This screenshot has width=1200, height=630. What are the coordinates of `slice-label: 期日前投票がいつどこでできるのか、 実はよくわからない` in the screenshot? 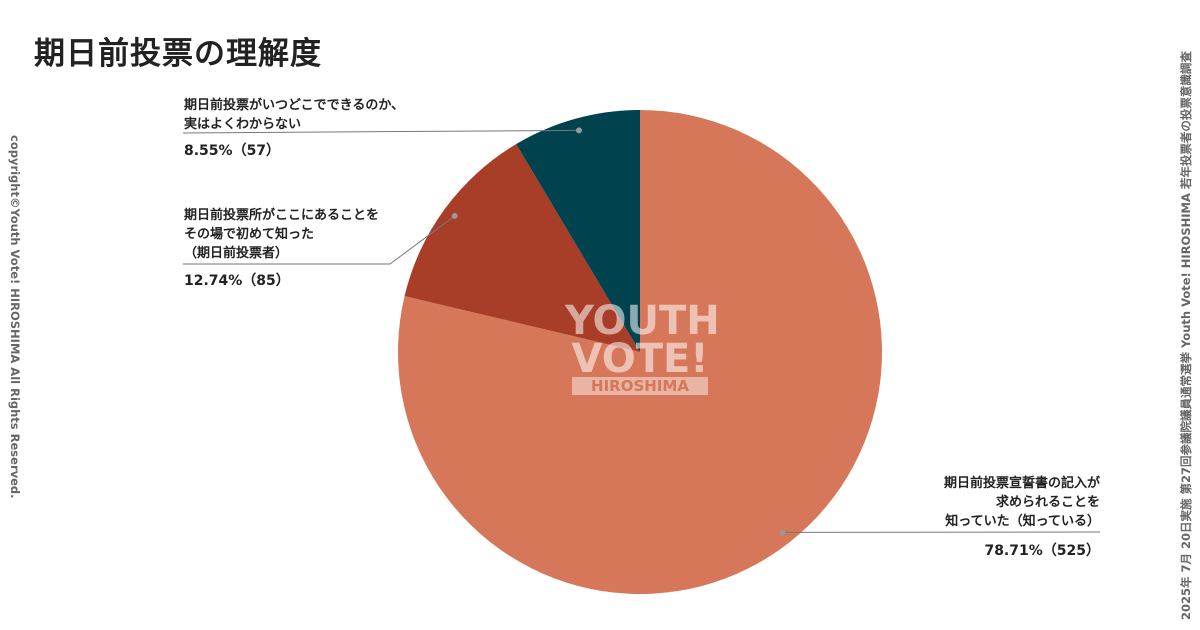 It's located at (294, 115).